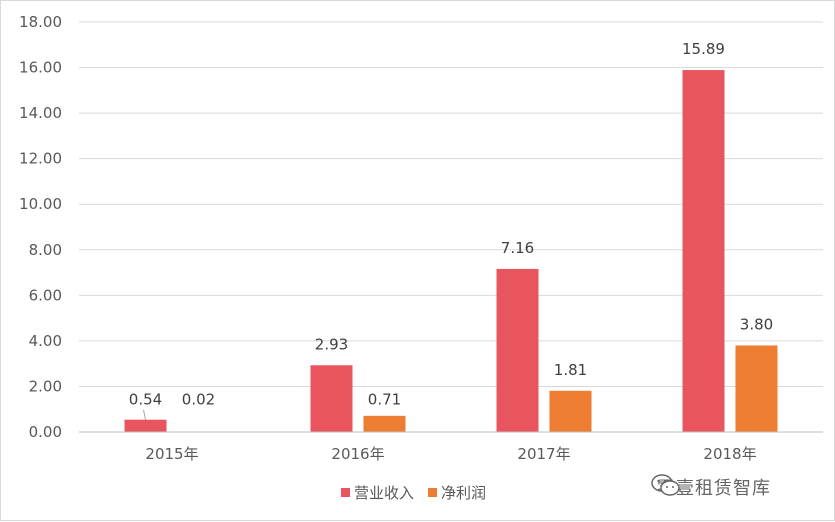 This screenshot has width=835, height=522. What do you see at coordinates (40, 159) in the screenshot?
I see `y-tick-label: 12.00` at bounding box center [40, 159].